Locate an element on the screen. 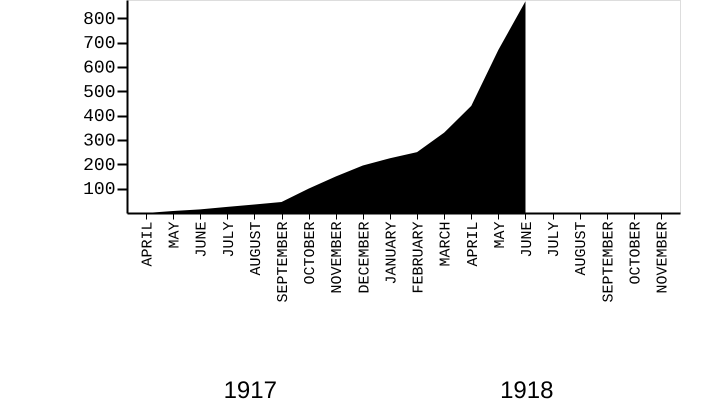 Image resolution: width=720 pixels, height=405 pixels. x-tick-label: JANUARY is located at coordinates (391, 253).